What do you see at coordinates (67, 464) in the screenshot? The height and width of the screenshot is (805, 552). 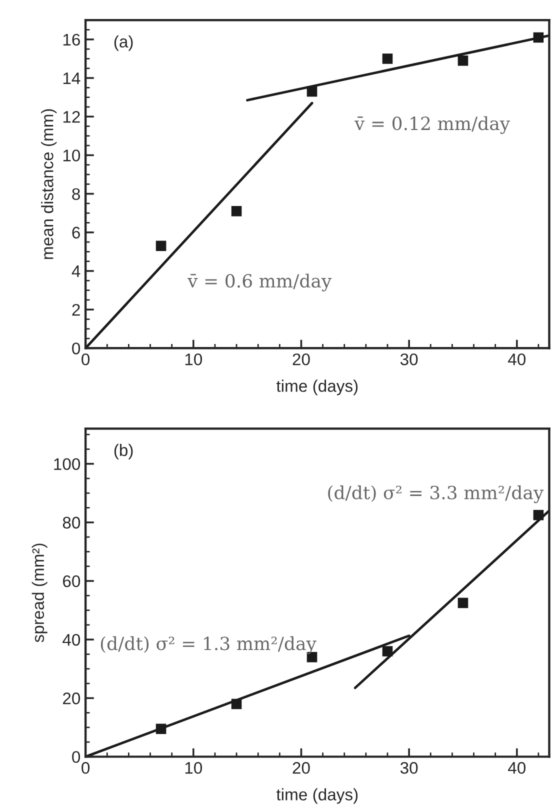 I see `y-tick-label: 100` at bounding box center [67, 464].